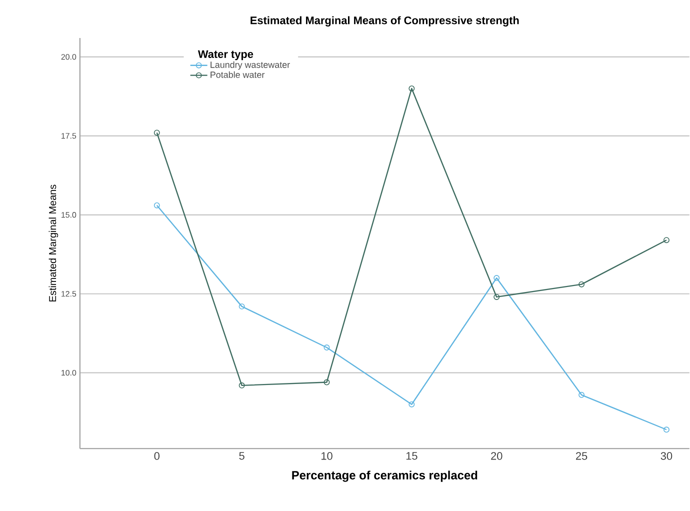  I want to click on legend-title: Water type, so click(226, 55).